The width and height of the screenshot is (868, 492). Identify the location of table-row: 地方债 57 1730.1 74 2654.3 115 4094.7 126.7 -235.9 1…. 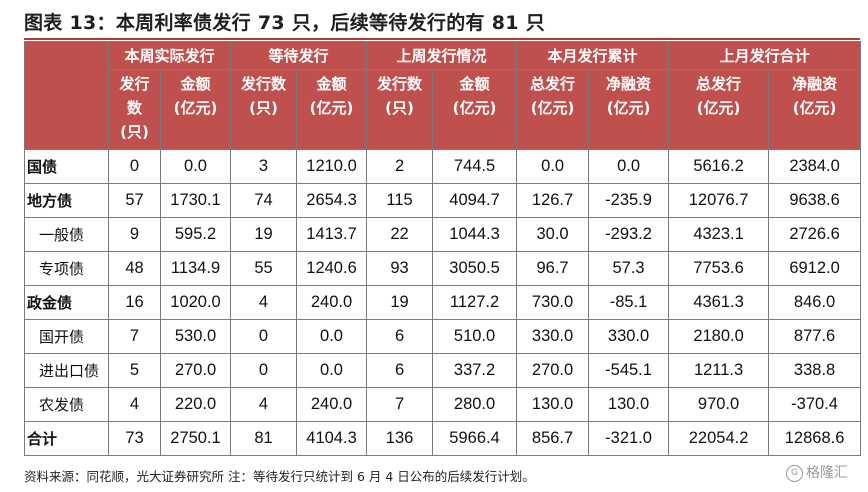
(443, 200).